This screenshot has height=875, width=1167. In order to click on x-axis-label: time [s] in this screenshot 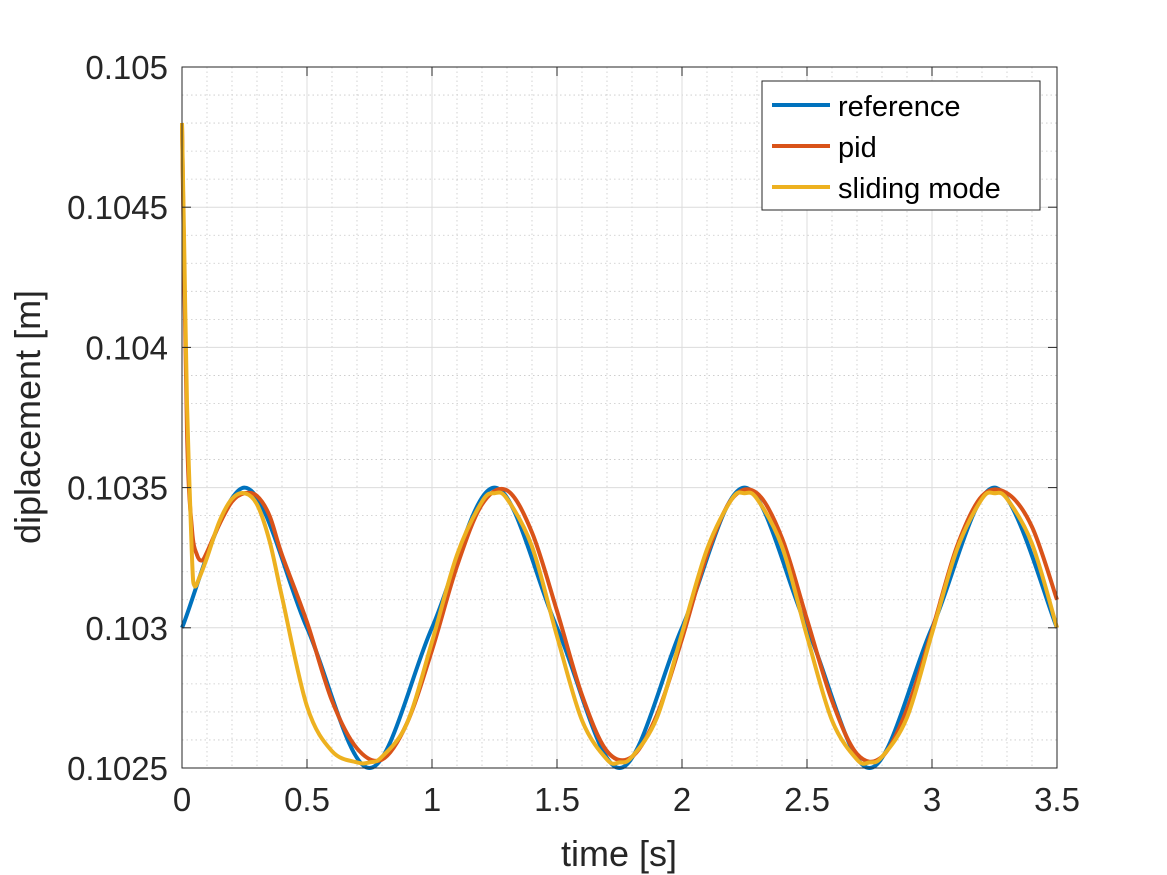, I will do `click(619, 853)`.